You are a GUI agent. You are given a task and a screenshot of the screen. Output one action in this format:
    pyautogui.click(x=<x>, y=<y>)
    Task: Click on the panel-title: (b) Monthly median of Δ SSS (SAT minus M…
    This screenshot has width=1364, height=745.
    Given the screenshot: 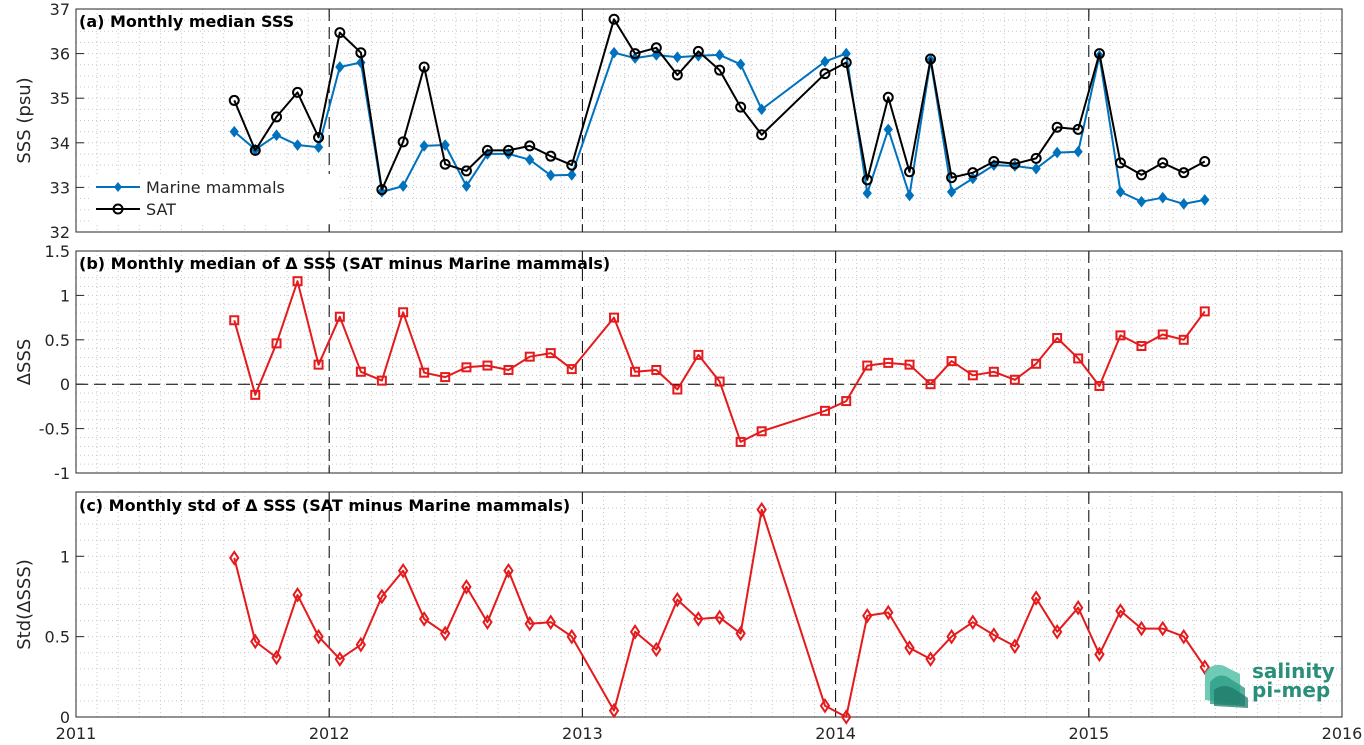 What is the action you would take?
    pyautogui.click(x=344, y=263)
    